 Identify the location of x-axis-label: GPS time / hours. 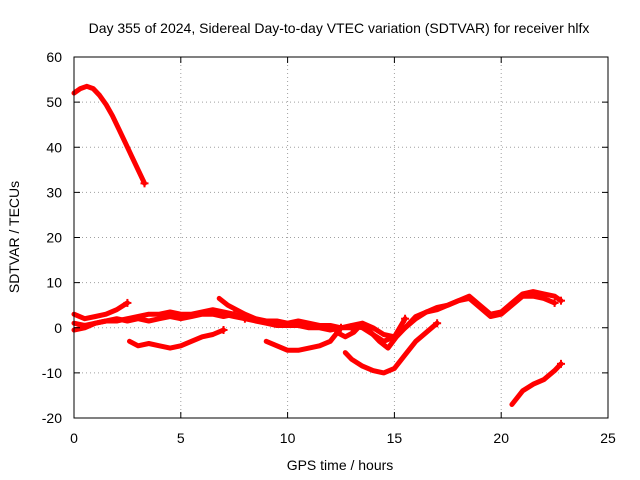
(340, 465).